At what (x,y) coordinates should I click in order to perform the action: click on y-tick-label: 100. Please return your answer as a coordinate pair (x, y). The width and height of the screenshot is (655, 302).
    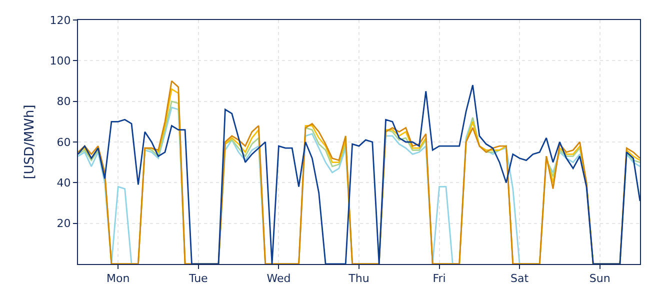
    Looking at the image, I should click on (60, 61).